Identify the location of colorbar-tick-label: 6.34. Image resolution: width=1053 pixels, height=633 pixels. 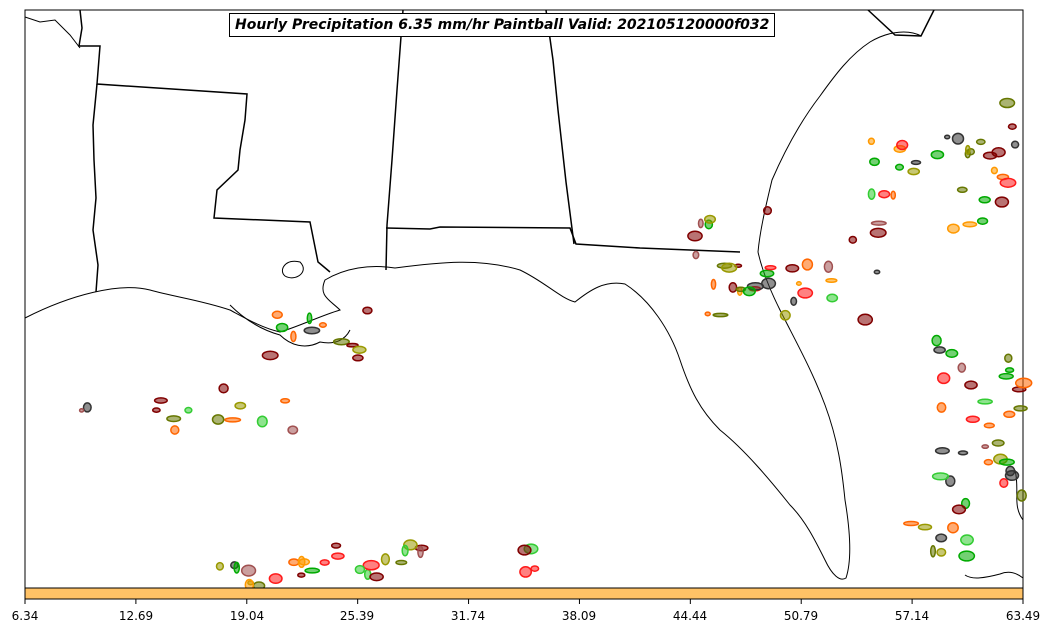
(25, 616).